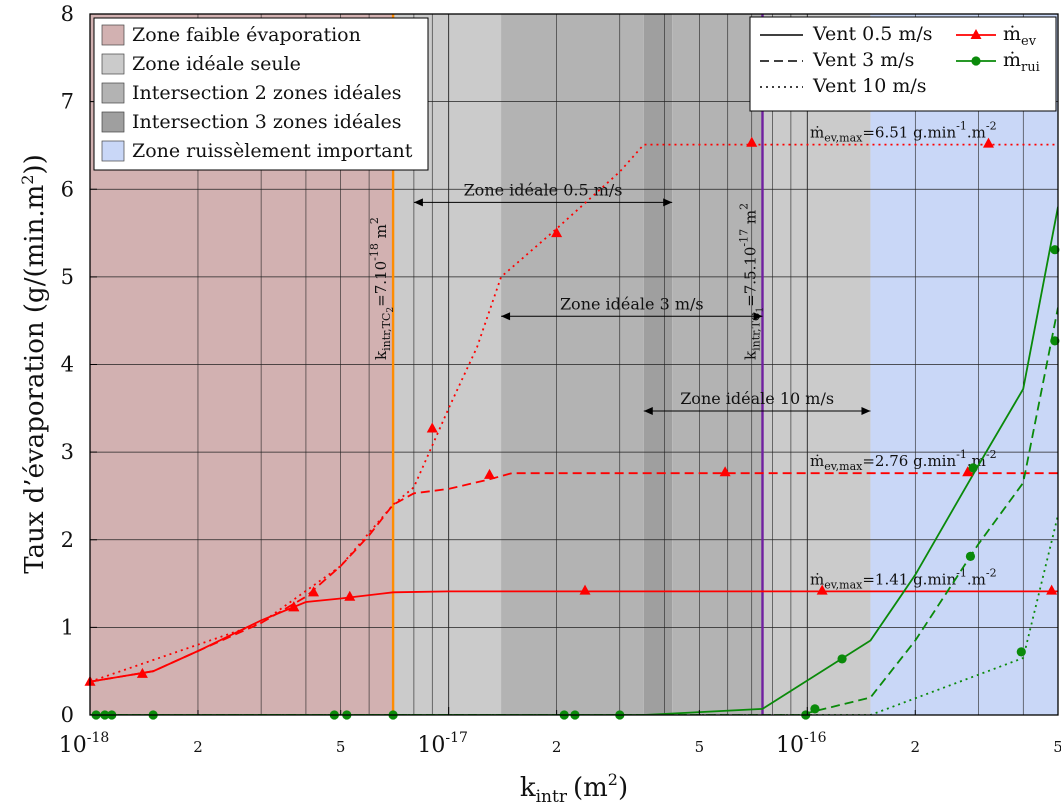 The width and height of the screenshot is (1061, 808). What do you see at coordinates (34, 363) in the screenshot?
I see `y-axis-label: Taux d’évaporation (g/(min.m2))` at bounding box center [34, 363].